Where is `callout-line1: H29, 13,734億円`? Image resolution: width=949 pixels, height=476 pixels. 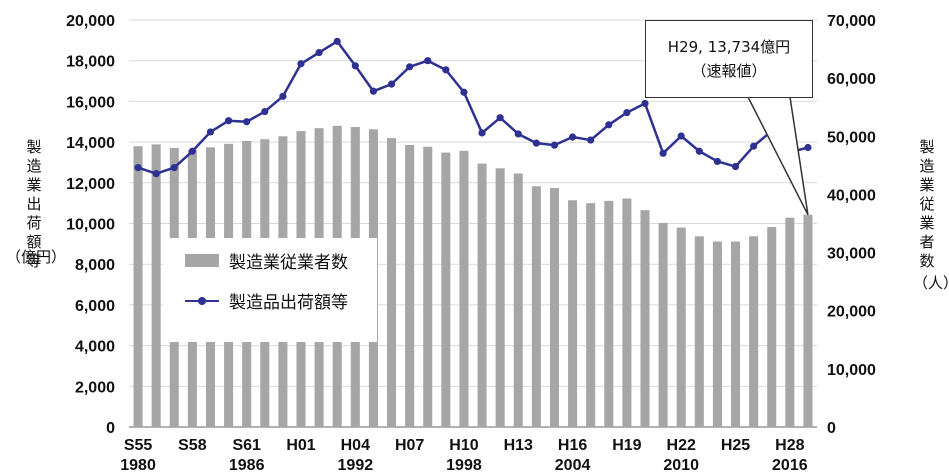 callout-line1: H29, 13,734億円 is located at coordinates (729, 47).